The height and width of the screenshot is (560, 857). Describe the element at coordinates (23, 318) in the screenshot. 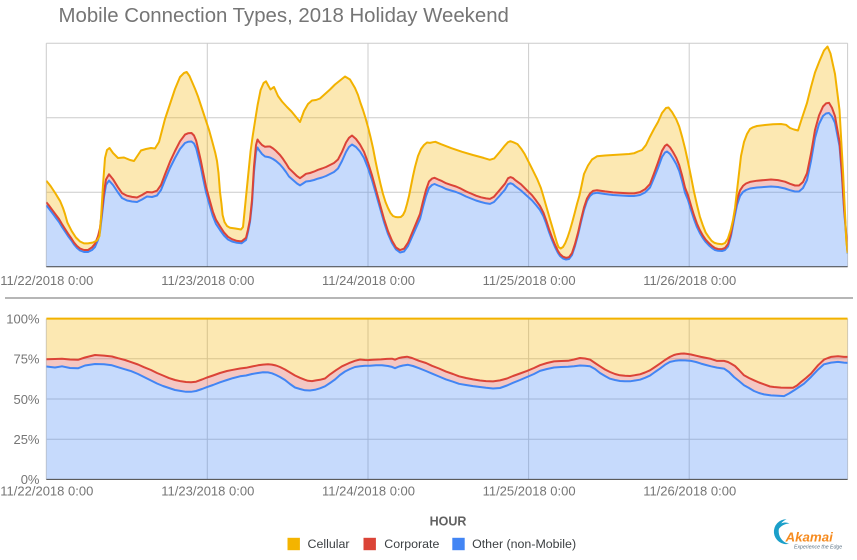

I see `svg-text: 100%` at that location.